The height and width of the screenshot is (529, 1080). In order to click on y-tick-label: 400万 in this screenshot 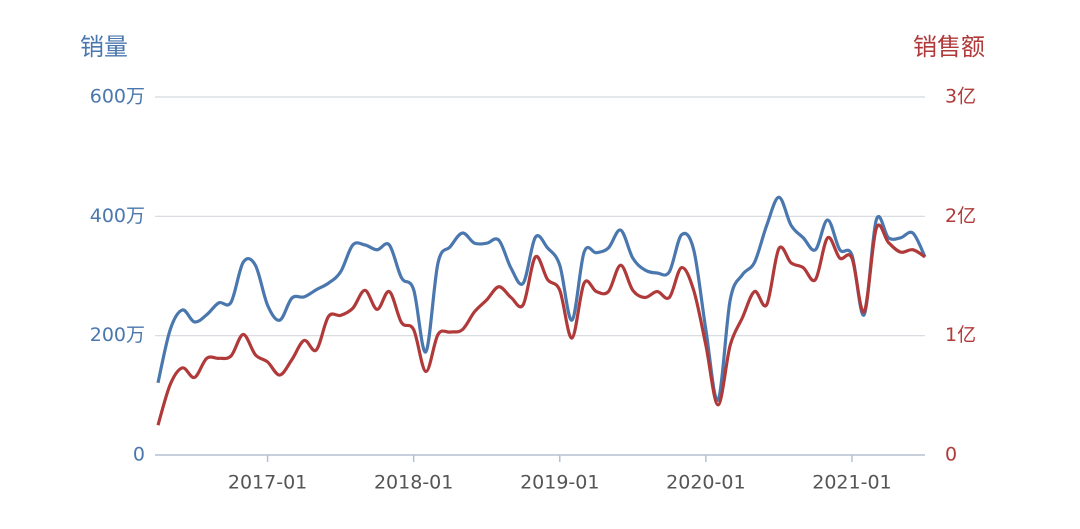, I will do `click(117, 216)`.